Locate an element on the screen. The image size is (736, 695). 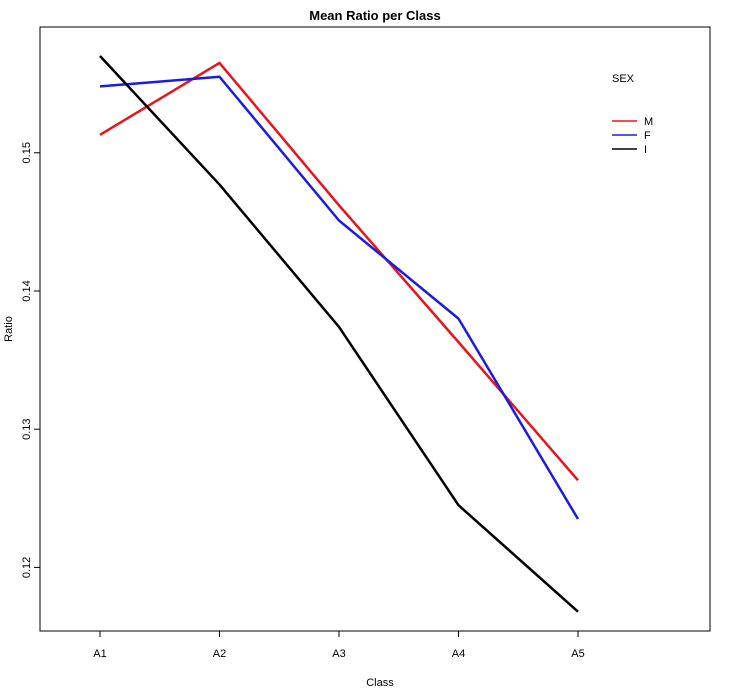
y-tick-label: 0.13 is located at coordinates (27, 428).